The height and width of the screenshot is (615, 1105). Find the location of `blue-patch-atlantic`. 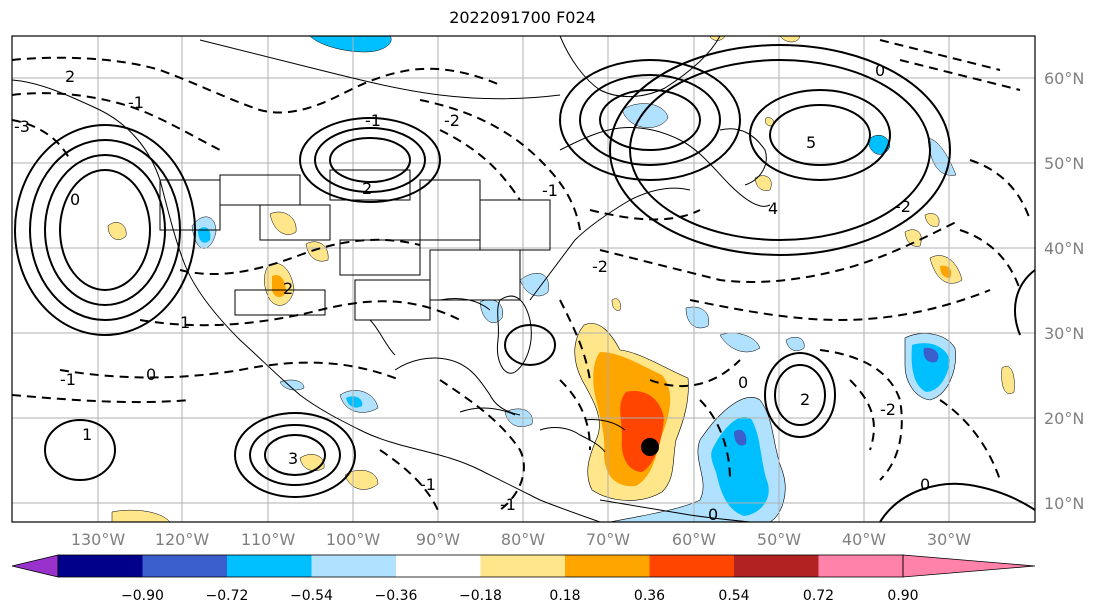

blue-patch-atlantic is located at coordinates (879, 144).